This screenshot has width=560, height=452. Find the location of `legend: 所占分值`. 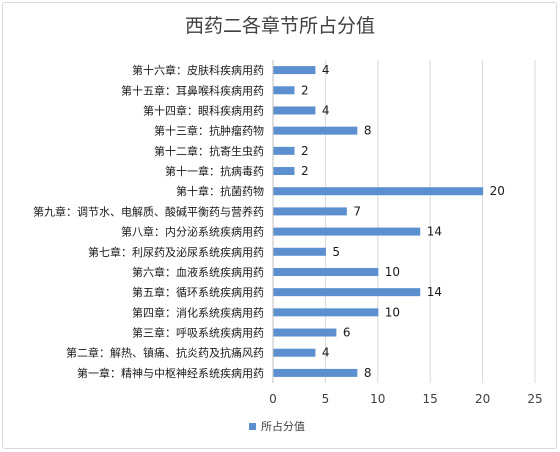

legend: 所占分值 is located at coordinates (277, 426).